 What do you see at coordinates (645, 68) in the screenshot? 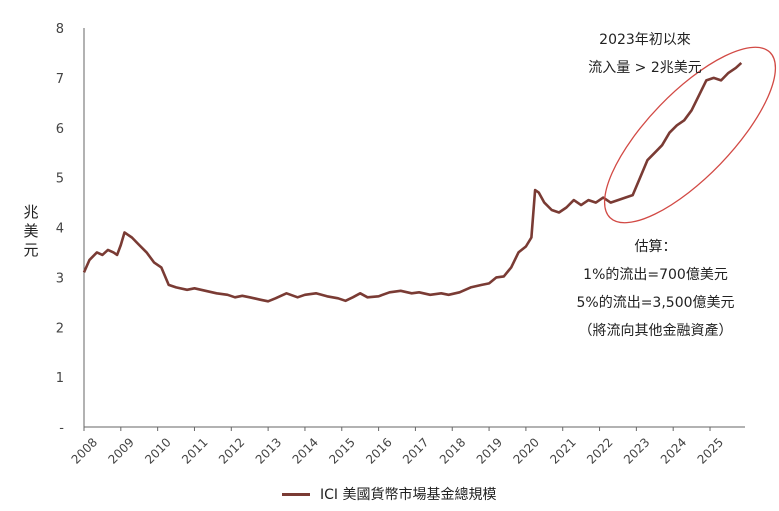
I see `annotation-inflow-line-2: 流入量 > 2兆美元` at bounding box center [645, 68].